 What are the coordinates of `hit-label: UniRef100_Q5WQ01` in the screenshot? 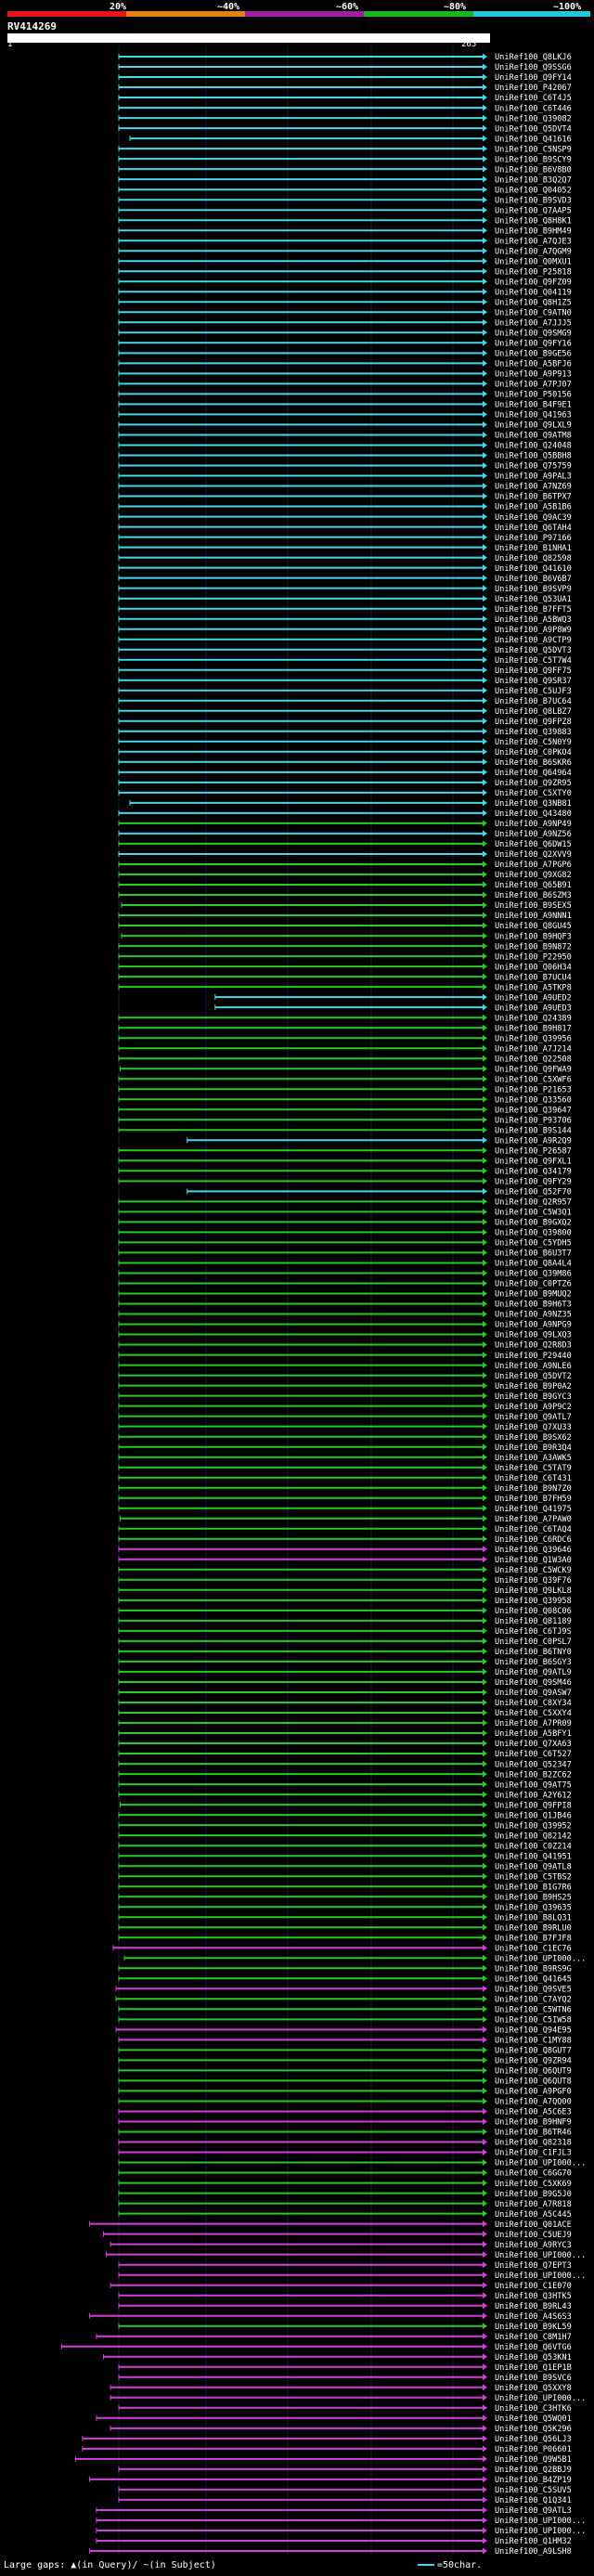 It's located at (533, 2419).